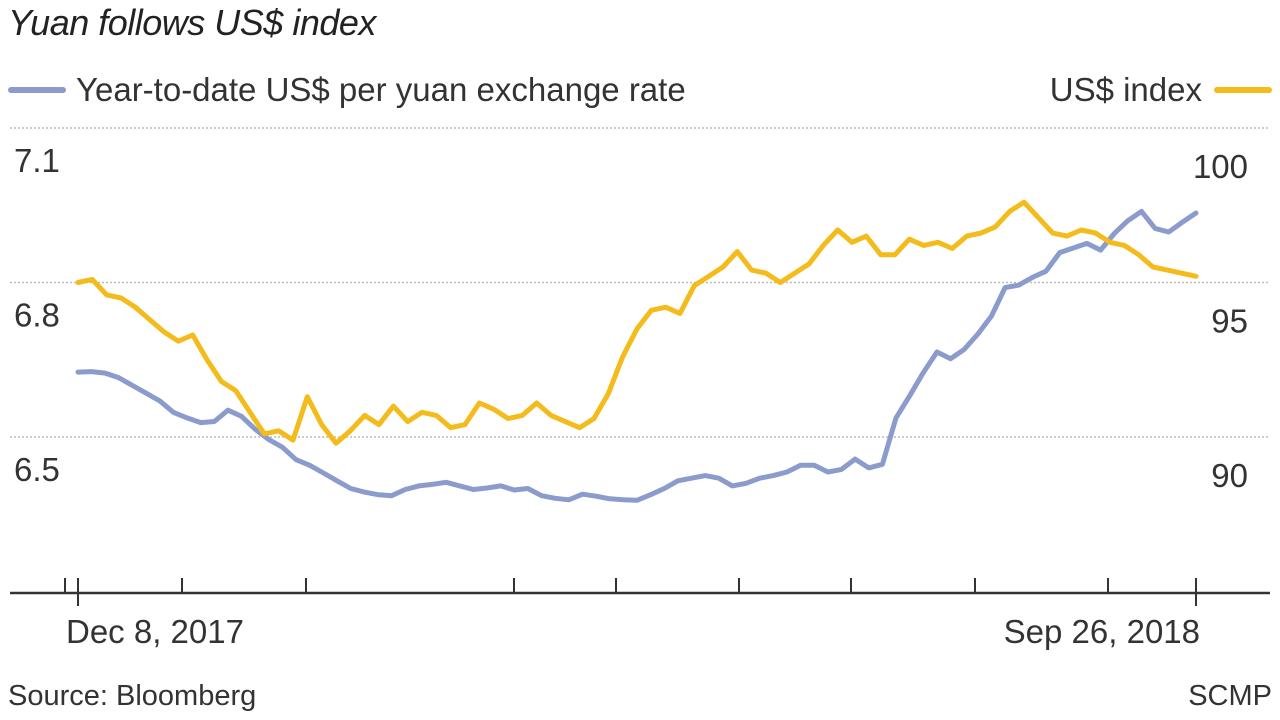 The image size is (1280, 720). What do you see at coordinates (192, 22) in the screenshot?
I see `chart-title: Yuan follows US$ index` at bounding box center [192, 22].